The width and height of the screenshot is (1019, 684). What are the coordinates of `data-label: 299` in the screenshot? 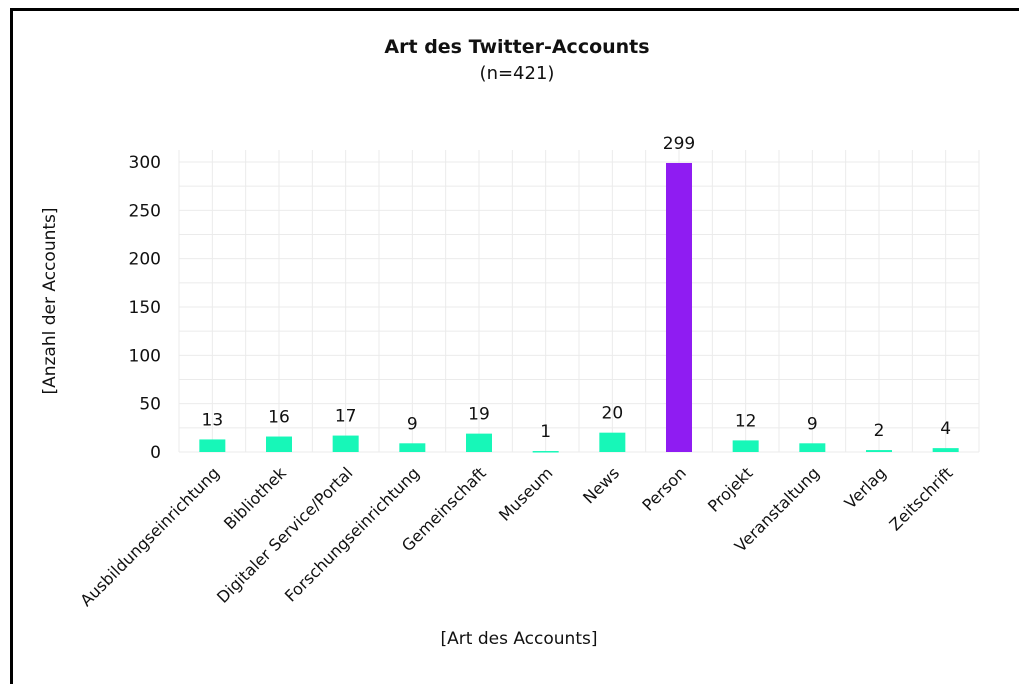 It's located at (679, 144).